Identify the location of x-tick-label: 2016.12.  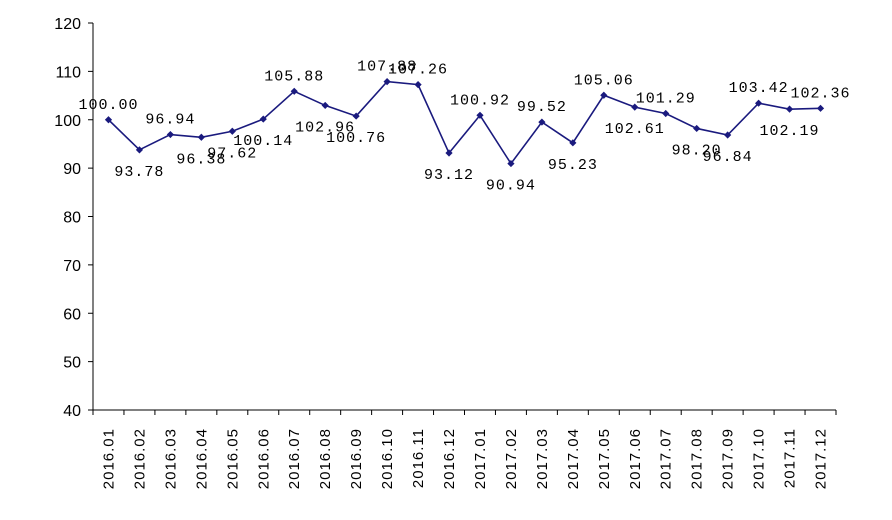
(449, 458).